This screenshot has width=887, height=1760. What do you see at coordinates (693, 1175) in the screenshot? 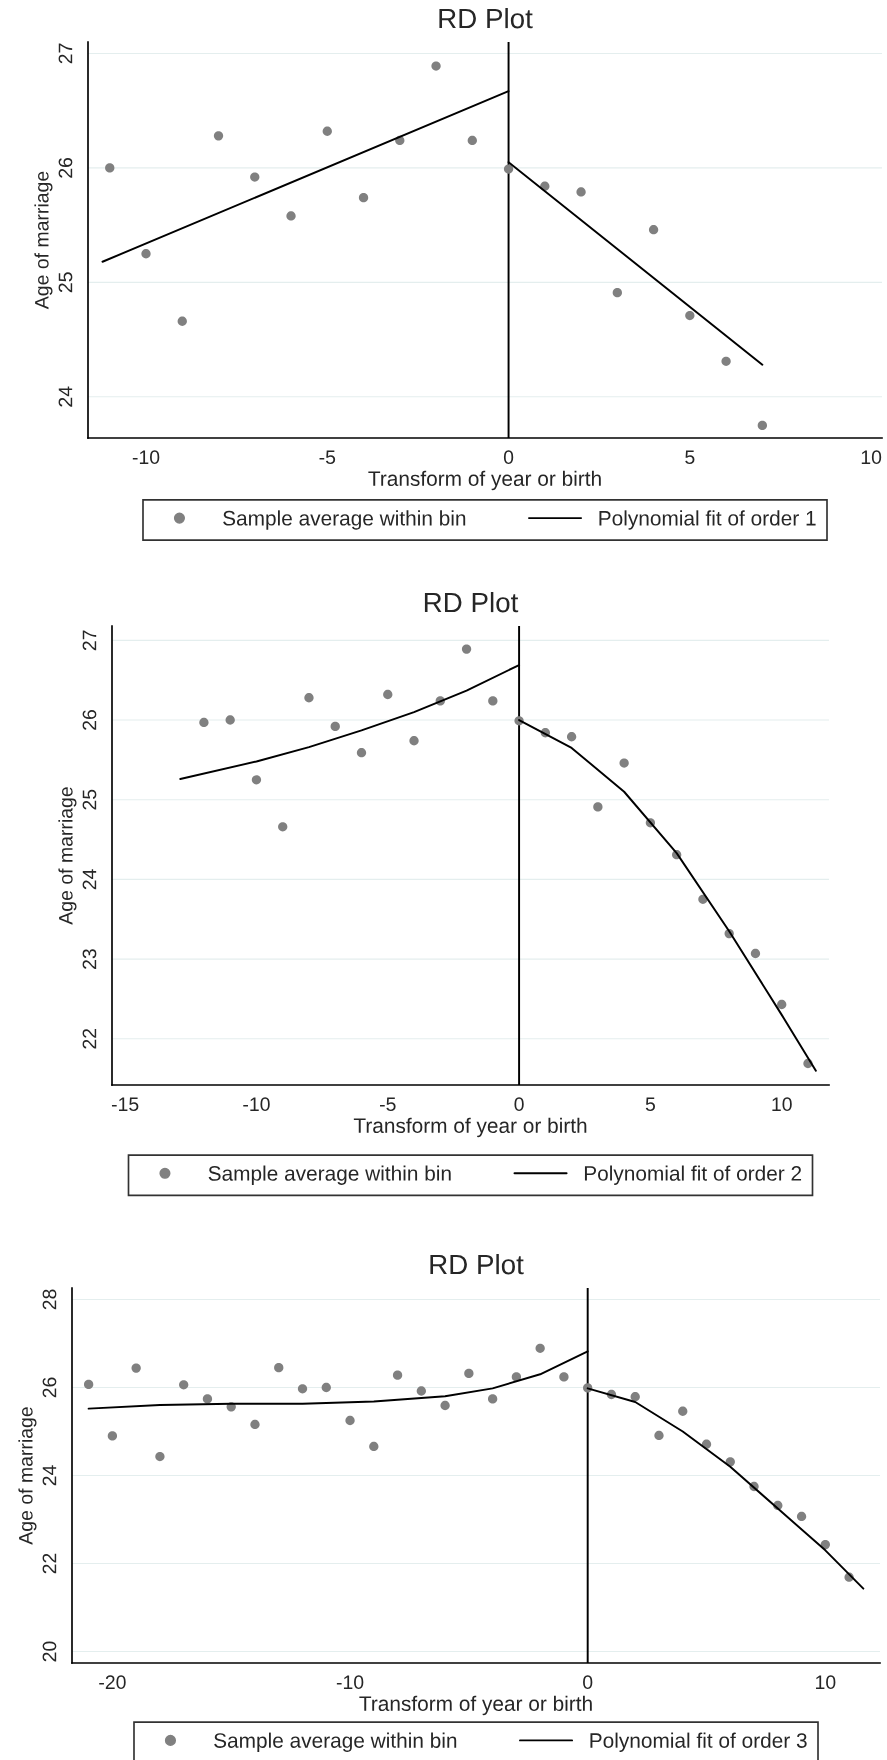
I see `legend-label: Polynomial fit of order 2` at bounding box center [693, 1175].